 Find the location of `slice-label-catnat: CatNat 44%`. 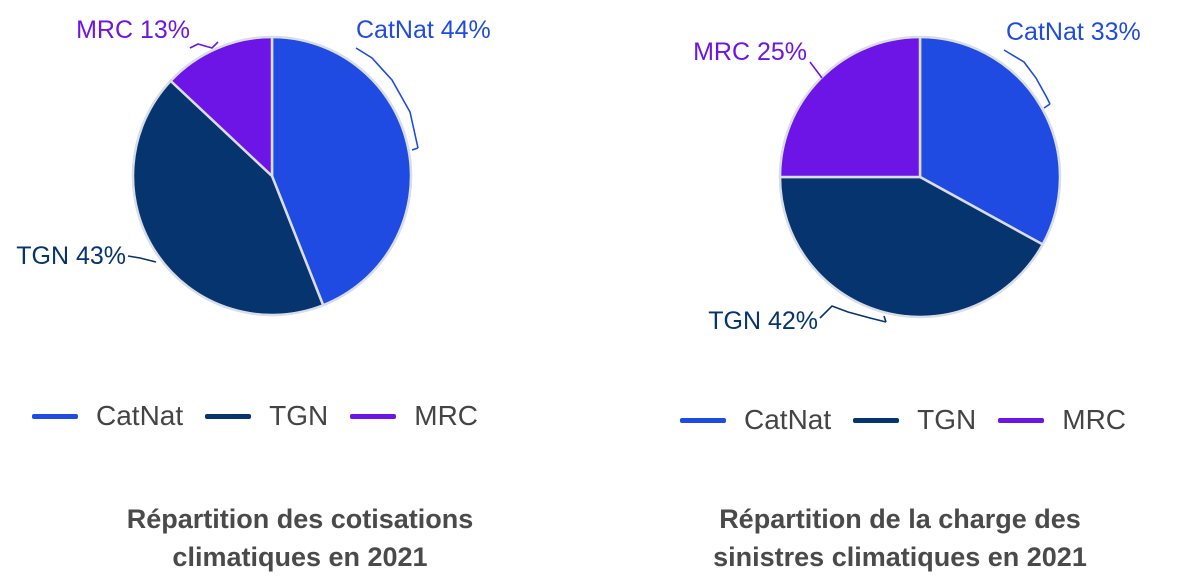

slice-label-catnat: CatNat 44% is located at coordinates (423, 30).